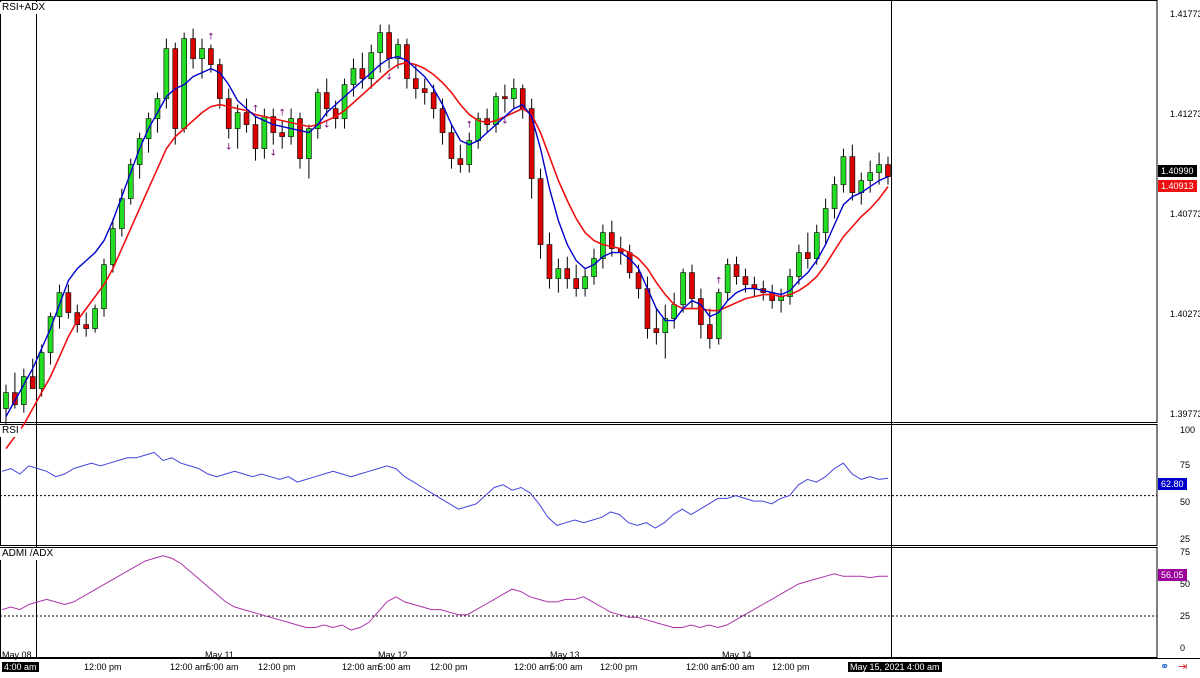 The height and width of the screenshot is (678, 1200). What do you see at coordinates (10, 431) in the screenshot?
I see `rsi-pane-label: RSI` at bounding box center [10, 431].